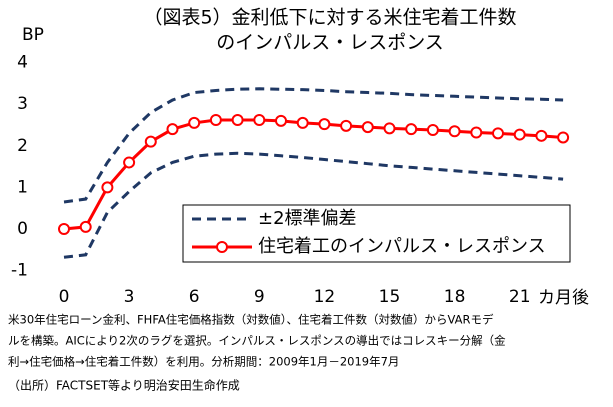 This screenshot has height=407, width=613. I want to click on x-tick-label: 18, so click(455, 297).